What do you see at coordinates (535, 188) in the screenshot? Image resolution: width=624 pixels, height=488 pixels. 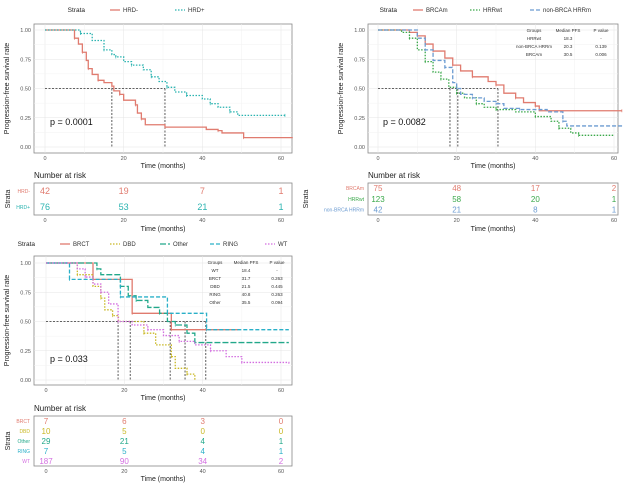 I see `risk-count: 17` at bounding box center [535, 188].